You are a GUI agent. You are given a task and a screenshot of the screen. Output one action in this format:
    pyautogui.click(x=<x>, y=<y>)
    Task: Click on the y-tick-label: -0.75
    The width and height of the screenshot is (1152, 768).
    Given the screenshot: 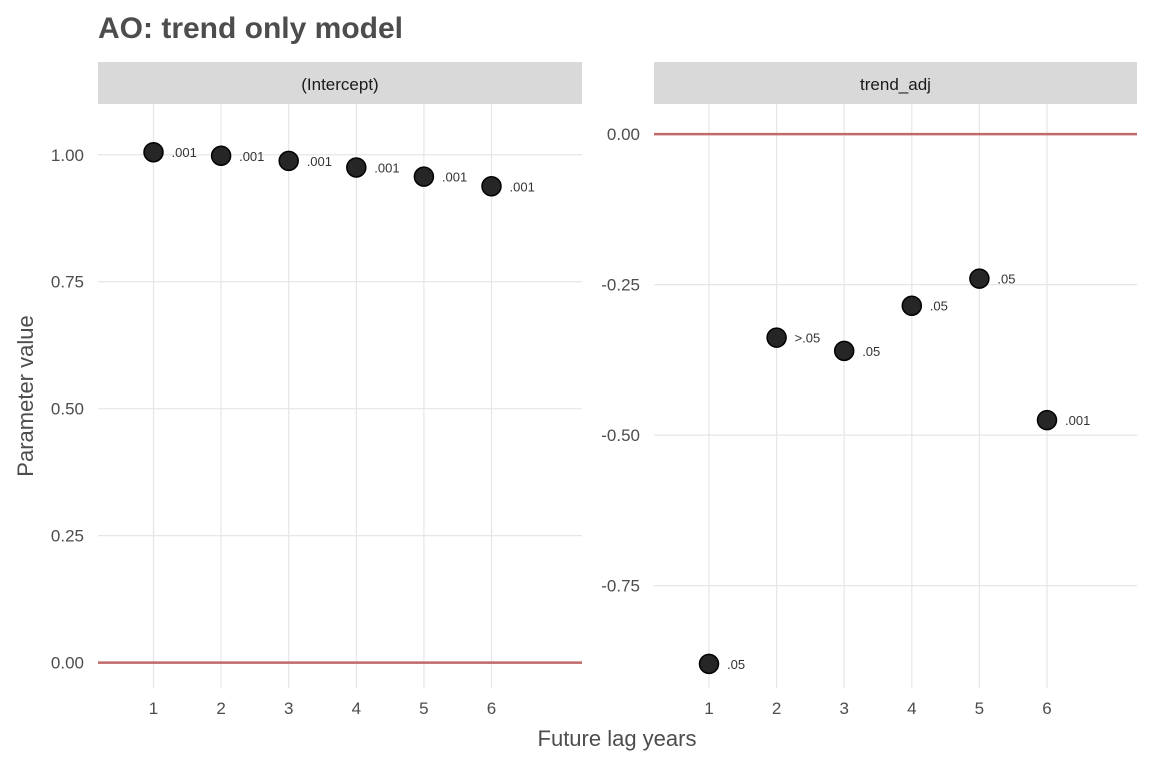 What is the action you would take?
    pyautogui.click(x=620, y=586)
    